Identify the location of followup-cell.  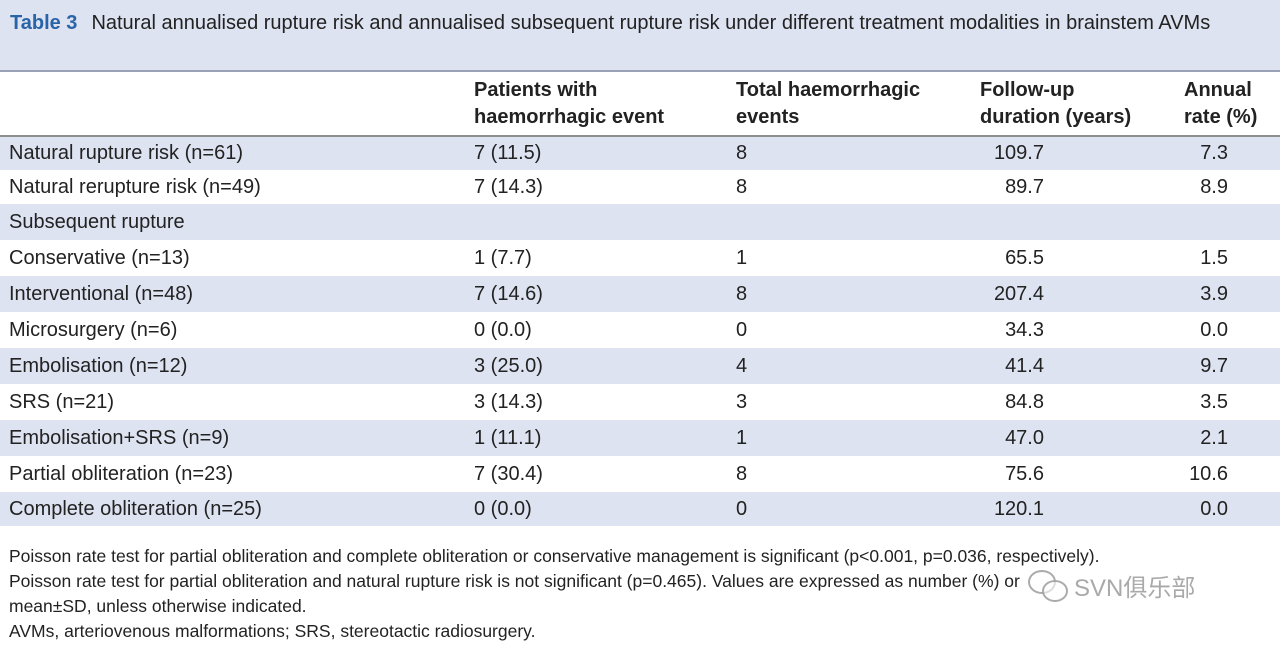
(1082, 222).